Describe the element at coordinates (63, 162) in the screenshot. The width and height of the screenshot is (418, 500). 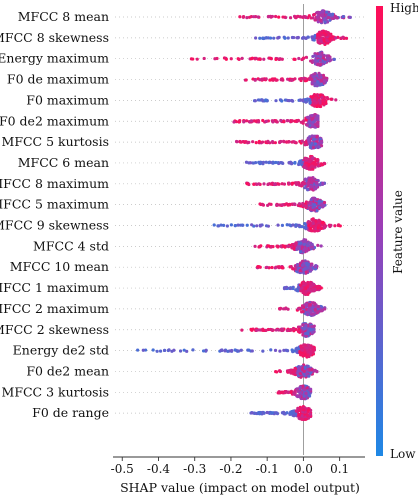
I see `feature-label: MFCC 6 mean` at that location.